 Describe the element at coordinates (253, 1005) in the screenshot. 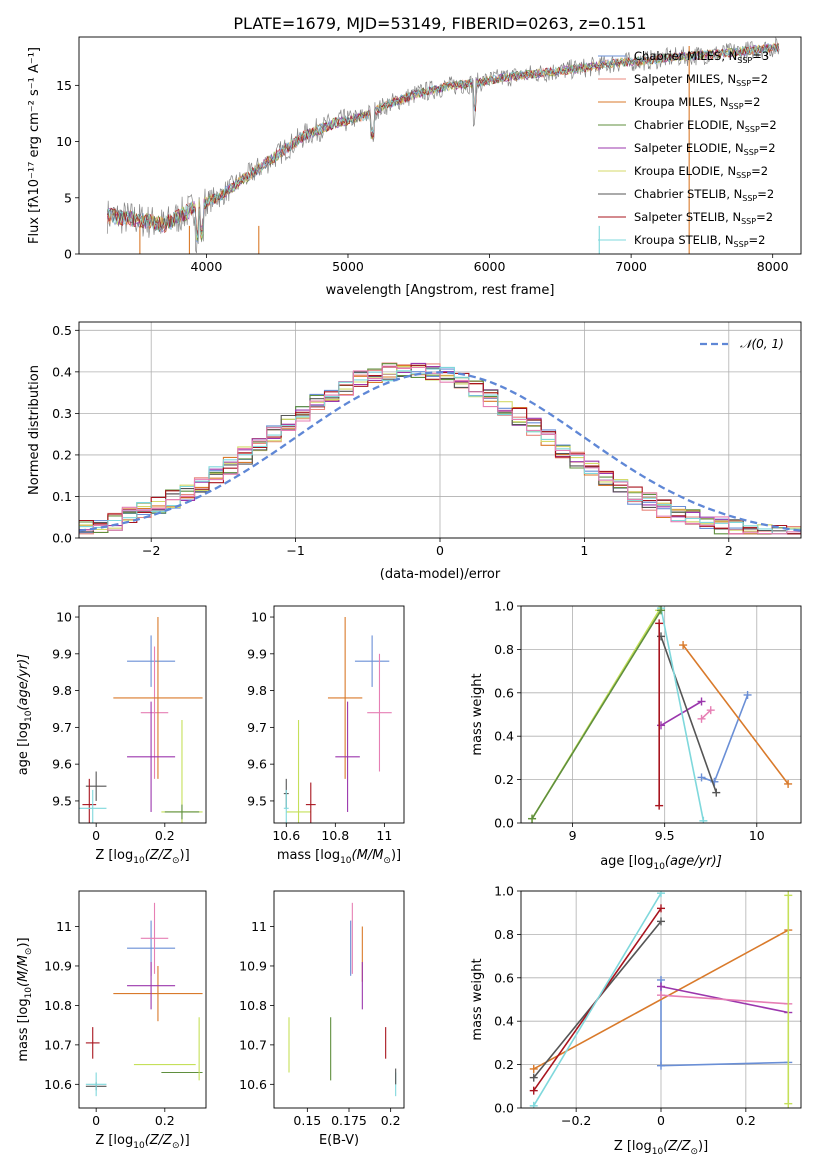

I see `y-tick-label: 10.8` at that location.